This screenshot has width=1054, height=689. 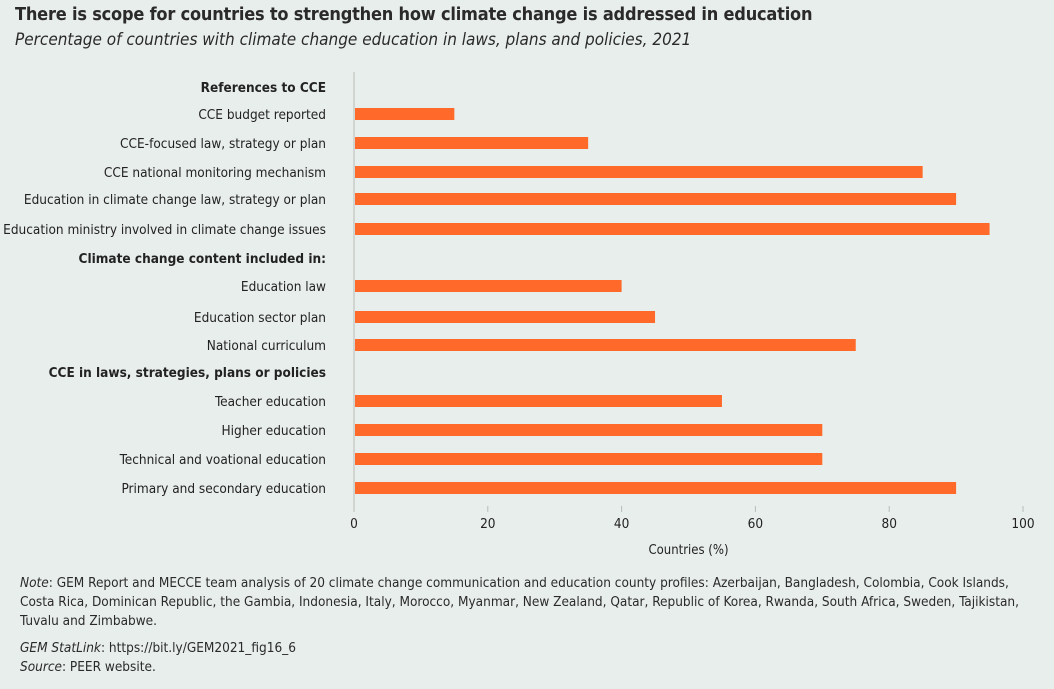 What do you see at coordinates (202, 259) in the screenshot?
I see `group-heading: Climate change content included in:` at bounding box center [202, 259].